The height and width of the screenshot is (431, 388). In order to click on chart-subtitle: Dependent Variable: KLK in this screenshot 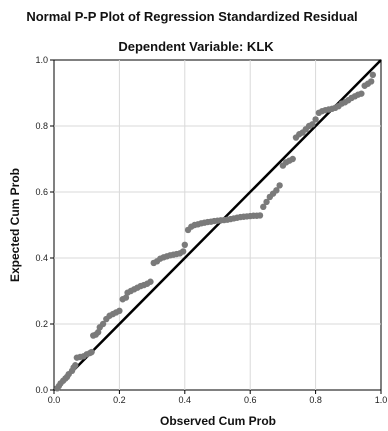, I will do `click(196, 46)`.